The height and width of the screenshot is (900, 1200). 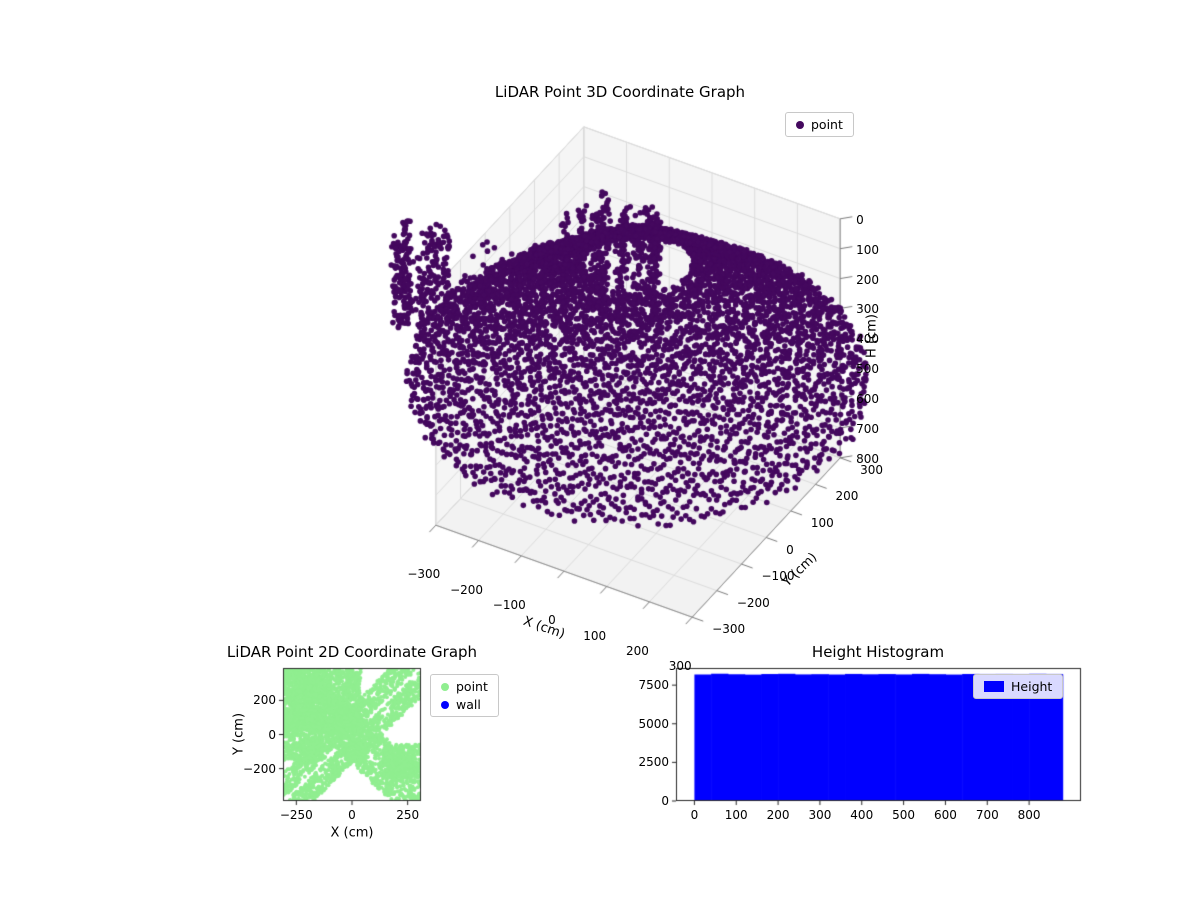 What do you see at coordinates (987, 815) in the screenshot?
I see `x-tick-label-hist: 700` at bounding box center [987, 815].